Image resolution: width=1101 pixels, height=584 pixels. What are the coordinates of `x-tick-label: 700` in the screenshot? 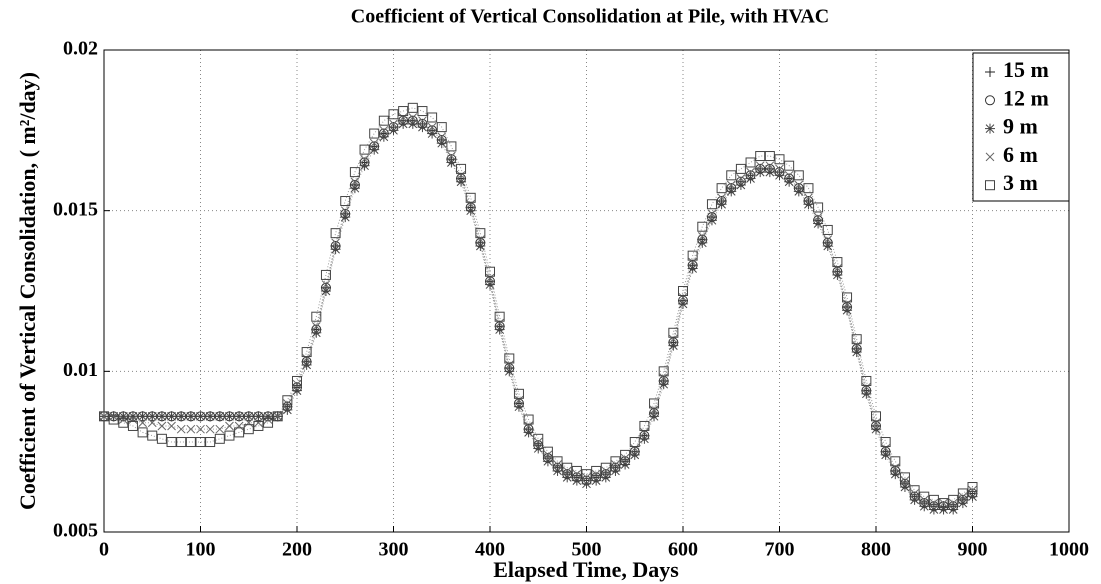 It's located at (780, 550).